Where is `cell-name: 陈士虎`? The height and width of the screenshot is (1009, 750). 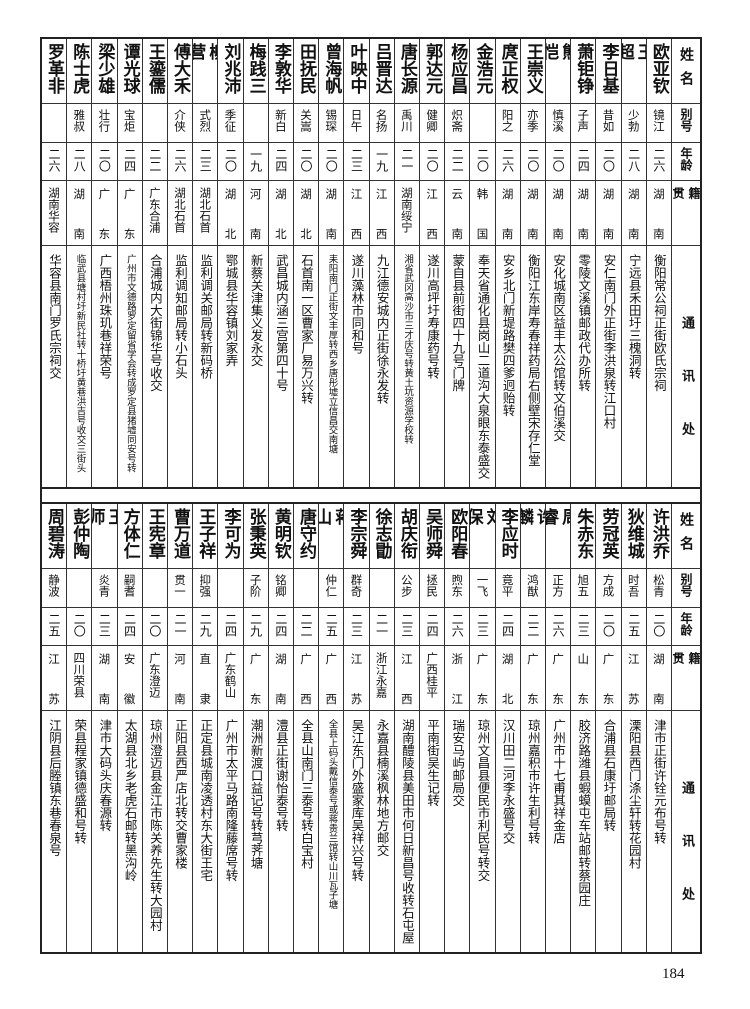
cell-name: 陈士虎 is located at coordinates (79, 71).